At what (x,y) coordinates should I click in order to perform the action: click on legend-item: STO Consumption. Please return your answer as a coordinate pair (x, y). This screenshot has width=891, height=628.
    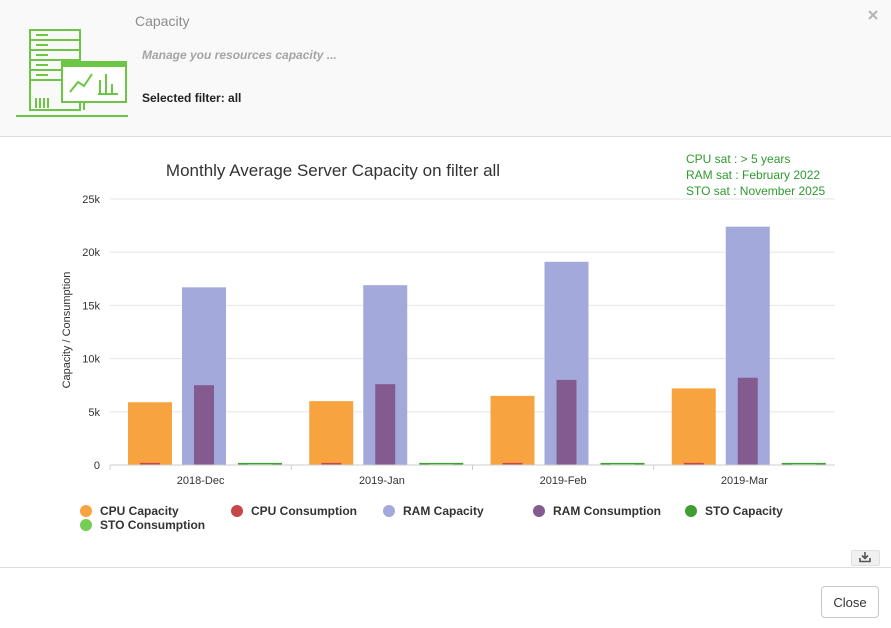
    Looking at the image, I should click on (152, 525).